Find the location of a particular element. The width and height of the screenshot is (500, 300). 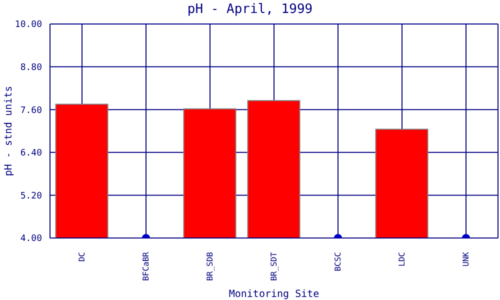

y-tick-label: 6.40 is located at coordinates (31, 153).